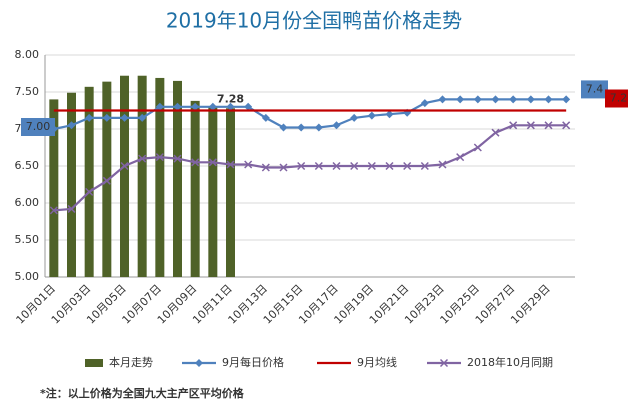  Describe the element at coordinates (27, 165) in the screenshot. I see `y-tick-label: 6.50` at that location.